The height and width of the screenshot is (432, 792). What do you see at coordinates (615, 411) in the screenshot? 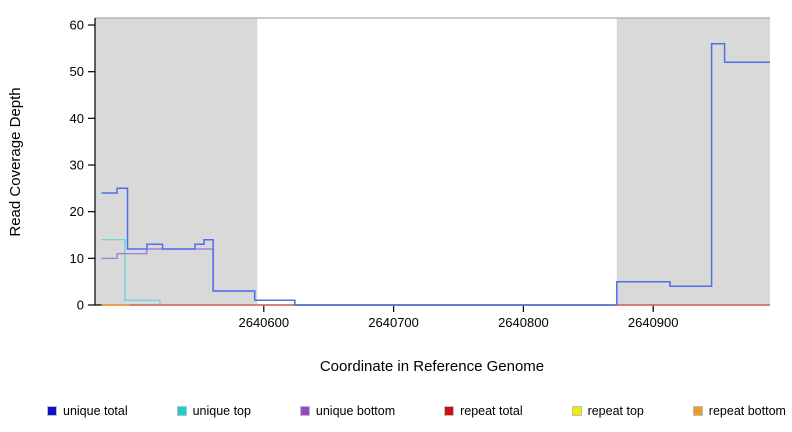
I see `legend-label: repeat top` at bounding box center [615, 411].